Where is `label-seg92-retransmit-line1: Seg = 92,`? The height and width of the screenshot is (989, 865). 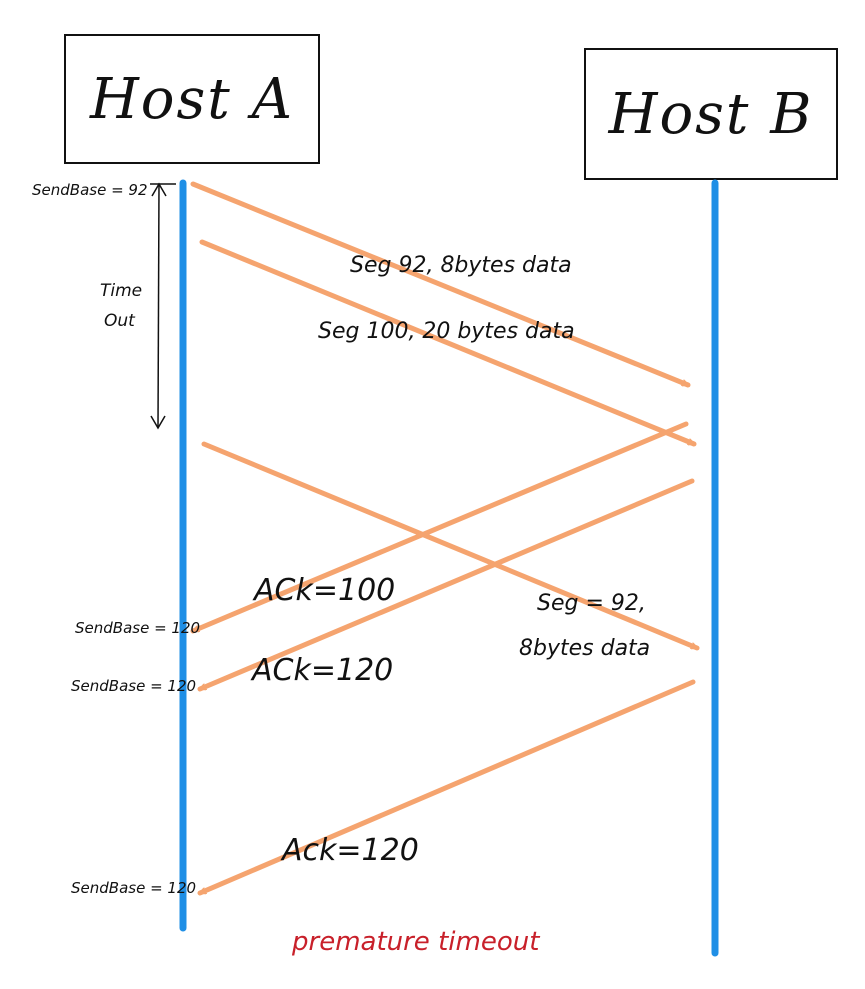 label-seg92-retransmit-line1: Seg = 92, is located at coordinates (591, 603).